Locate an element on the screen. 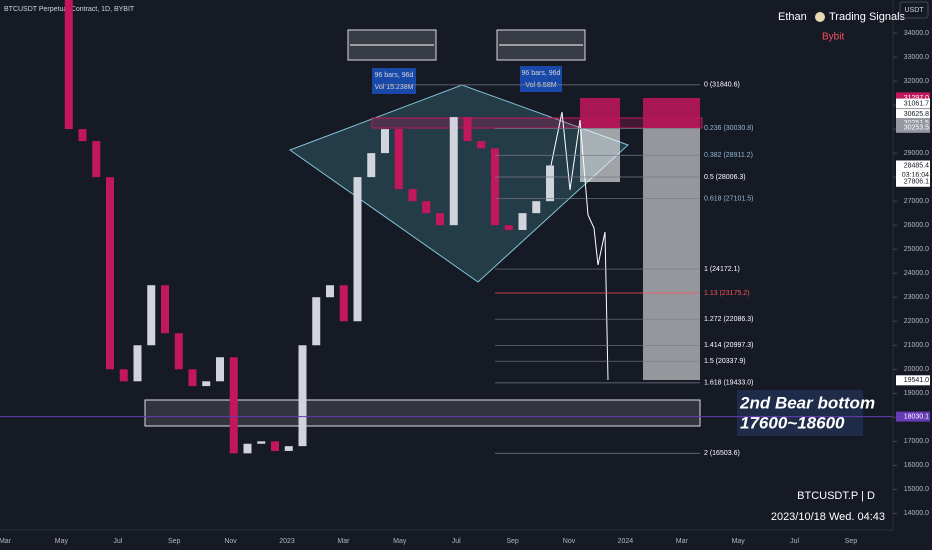  x-tick-label: 2023 is located at coordinates (287, 541).